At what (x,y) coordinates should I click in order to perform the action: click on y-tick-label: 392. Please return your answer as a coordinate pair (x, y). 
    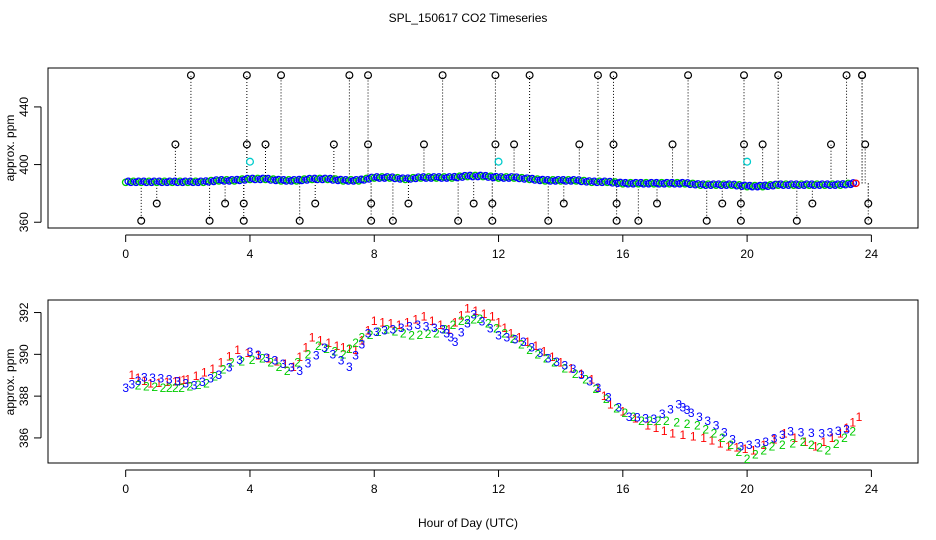
    Looking at the image, I should click on (24, 312).